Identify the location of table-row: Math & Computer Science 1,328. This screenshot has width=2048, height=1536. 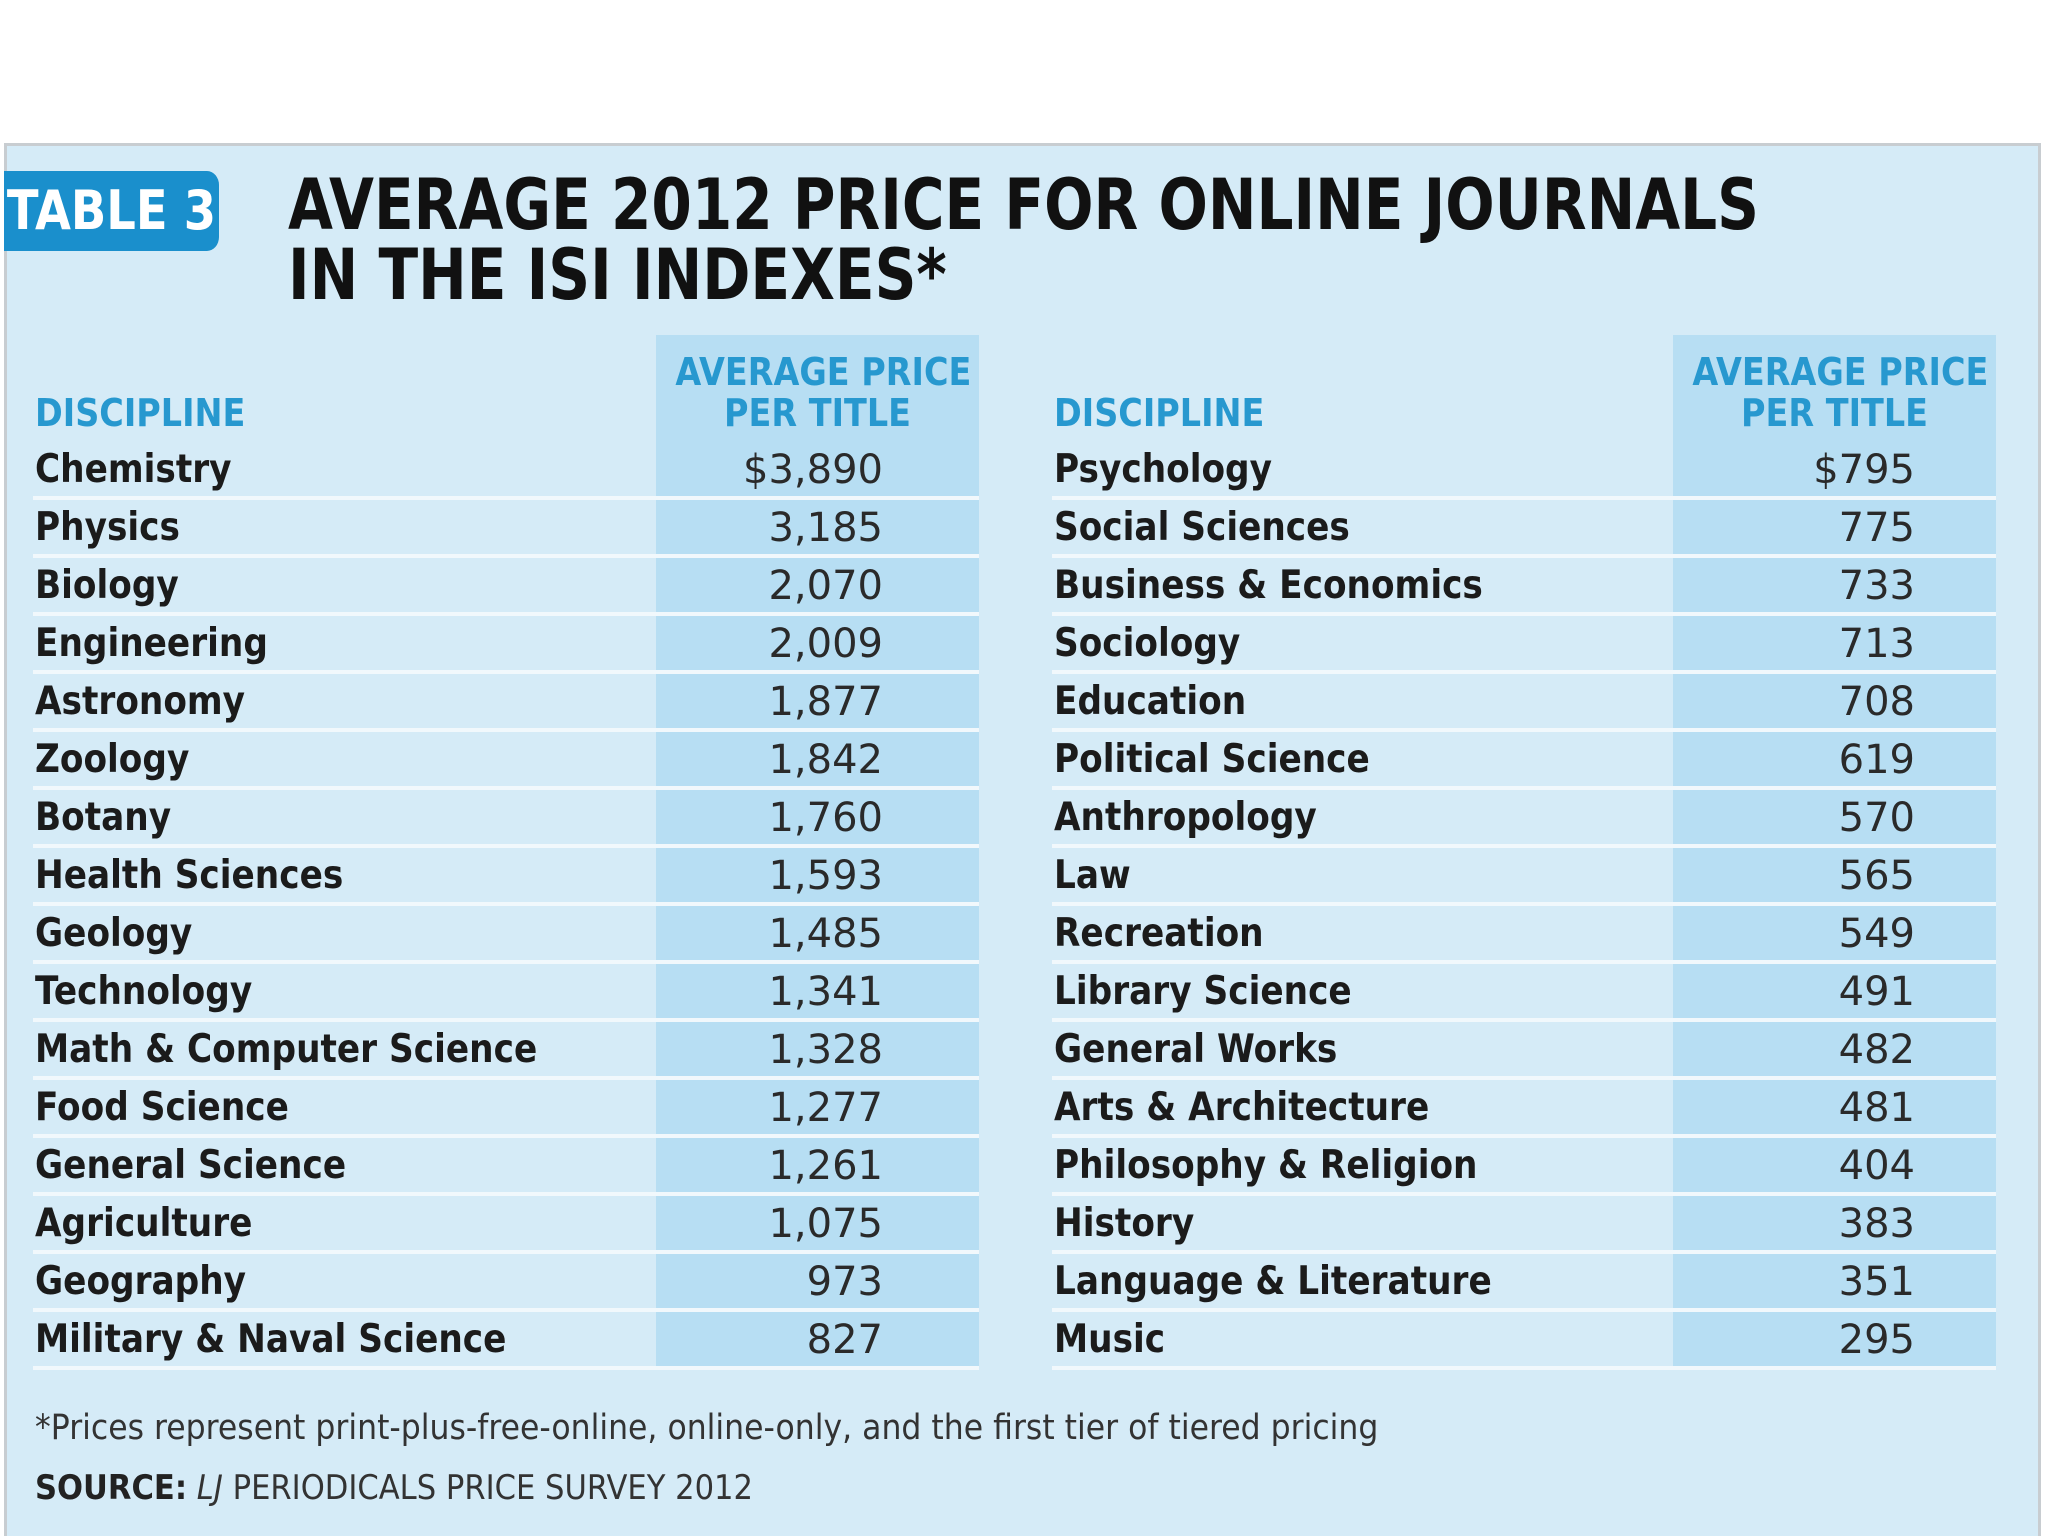
(506, 1051).